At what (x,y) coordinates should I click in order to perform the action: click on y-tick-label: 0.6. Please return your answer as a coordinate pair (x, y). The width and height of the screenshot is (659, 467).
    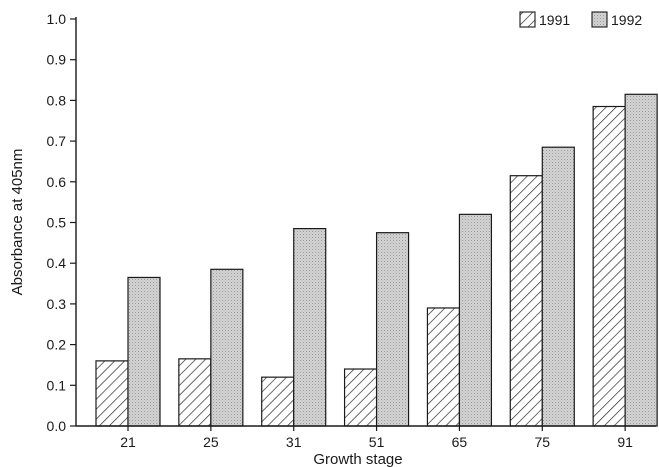
    Looking at the image, I should click on (57, 182).